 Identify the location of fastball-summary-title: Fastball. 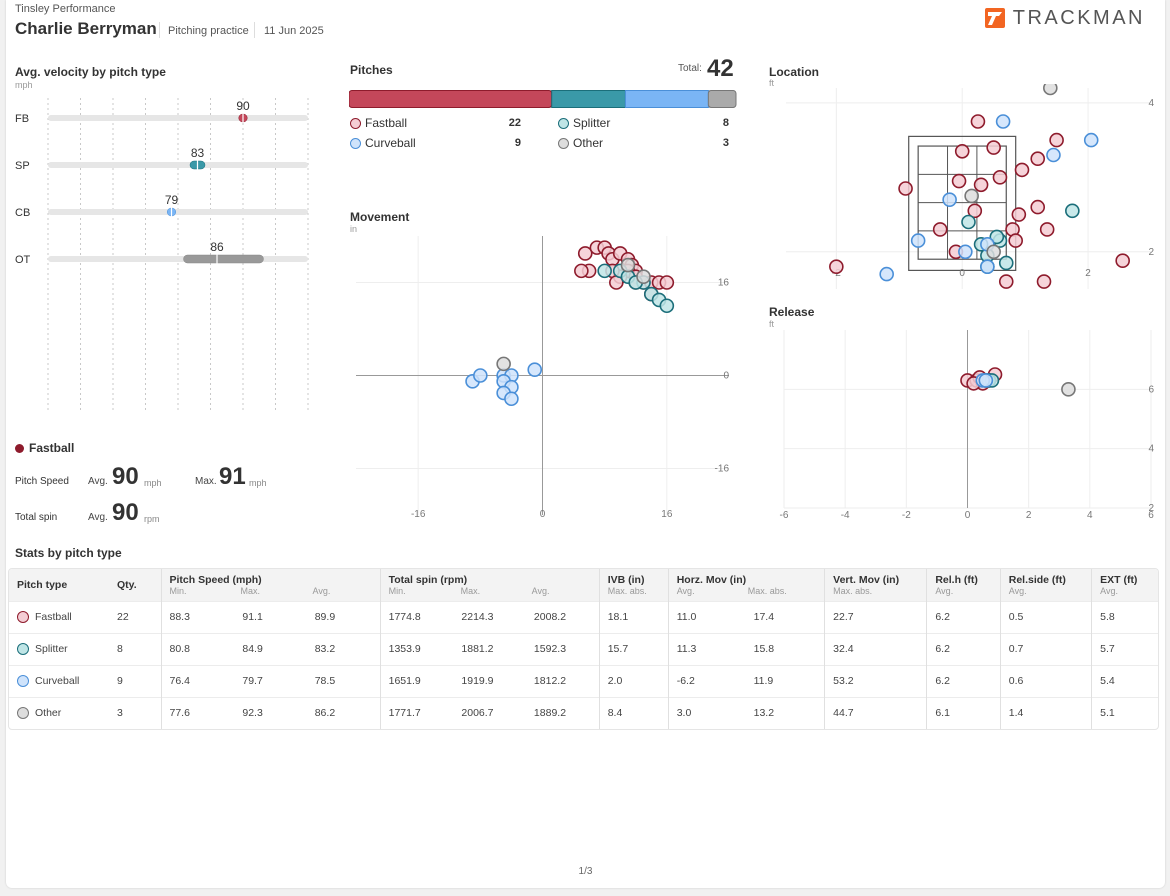
(44, 448).